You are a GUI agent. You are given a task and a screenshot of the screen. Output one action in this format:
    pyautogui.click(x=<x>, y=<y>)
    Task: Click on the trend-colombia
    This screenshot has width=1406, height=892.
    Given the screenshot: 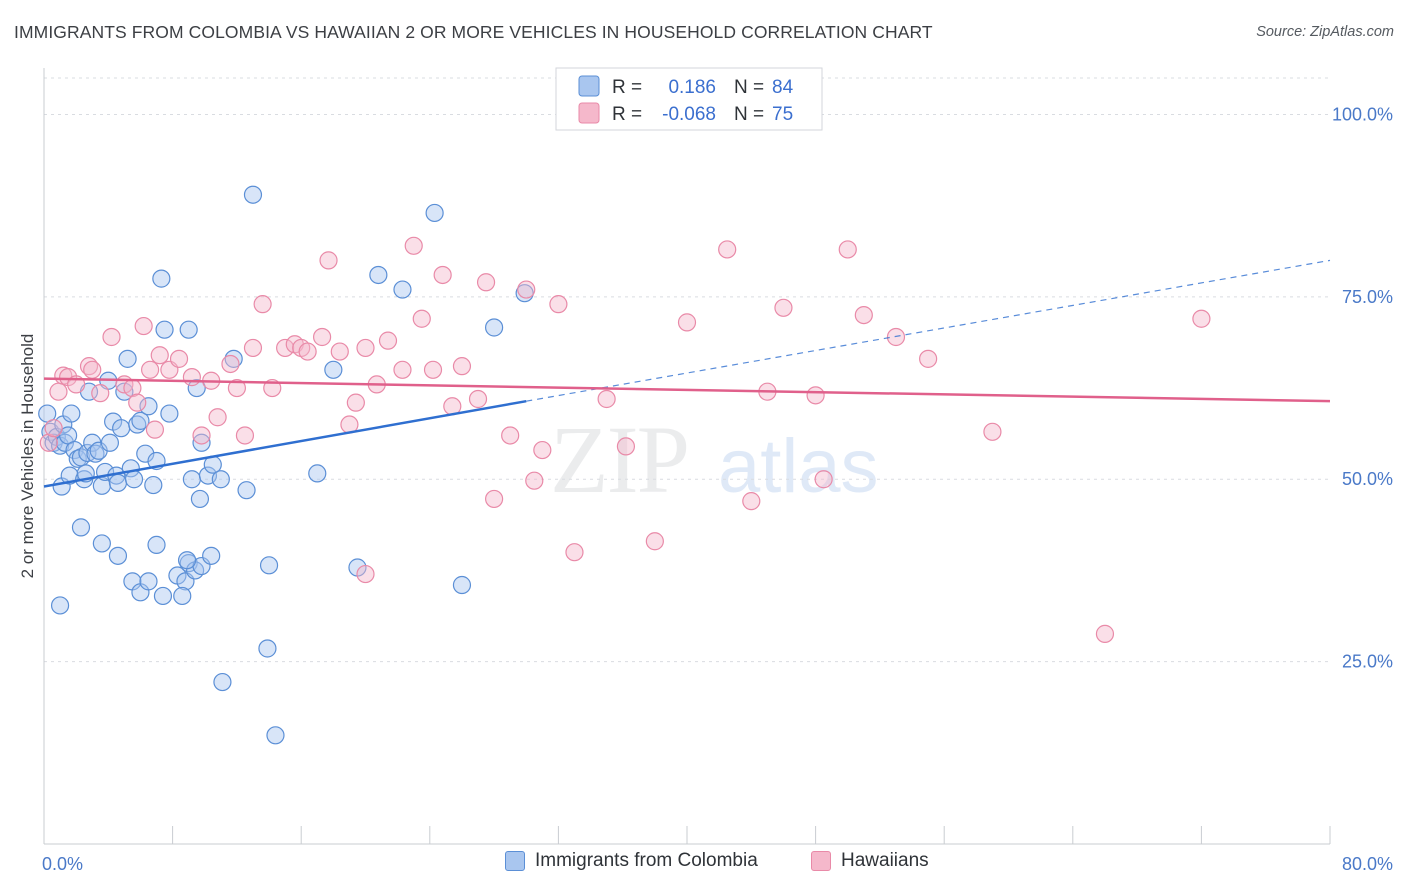 What is the action you would take?
    pyautogui.click(x=285, y=443)
    